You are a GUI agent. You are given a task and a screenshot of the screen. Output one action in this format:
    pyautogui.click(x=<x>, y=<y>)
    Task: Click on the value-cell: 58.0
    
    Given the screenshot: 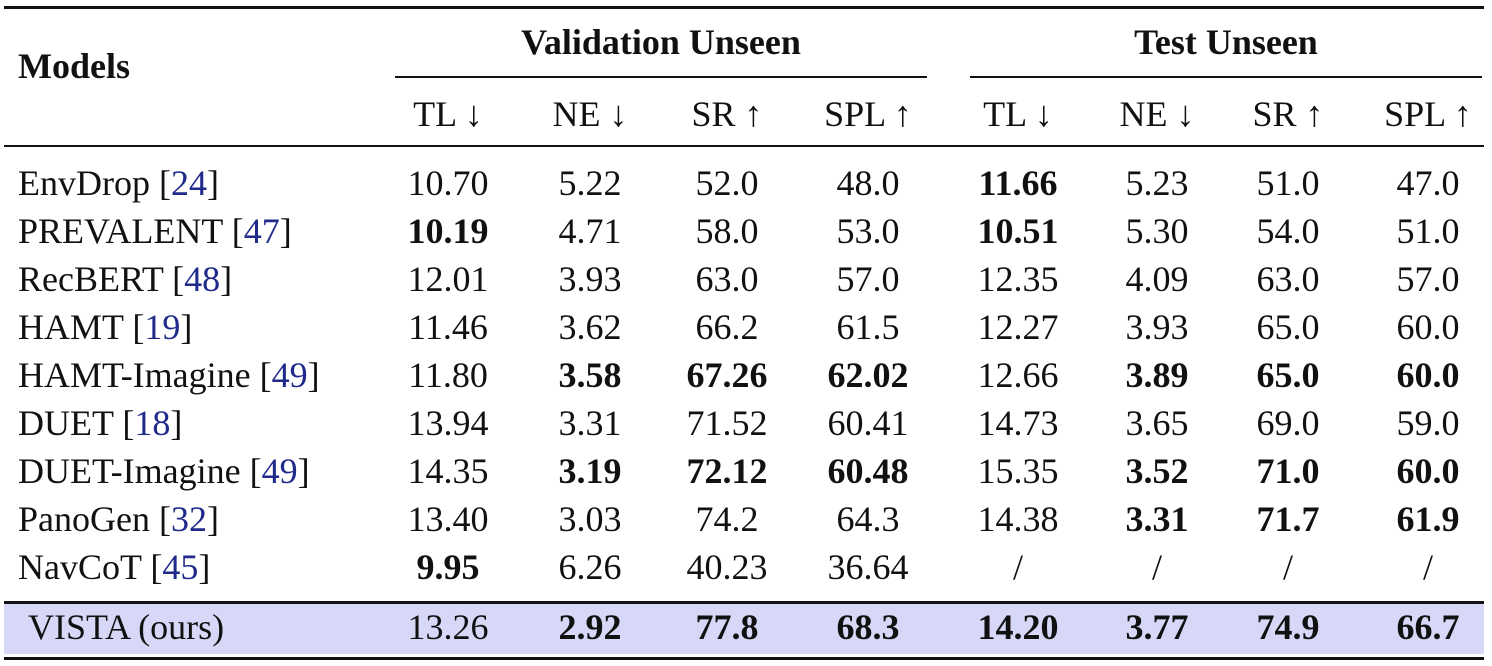 What is the action you would take?
    pyautogui.click(x=727, y=231)
    